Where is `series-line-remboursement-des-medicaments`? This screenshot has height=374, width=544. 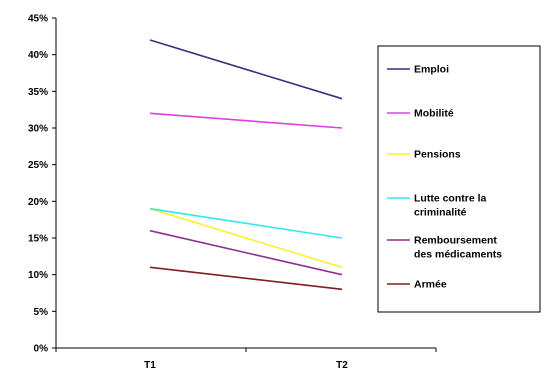 series-line-remboursement-des-medicaments is located at coordinates (246, 252).